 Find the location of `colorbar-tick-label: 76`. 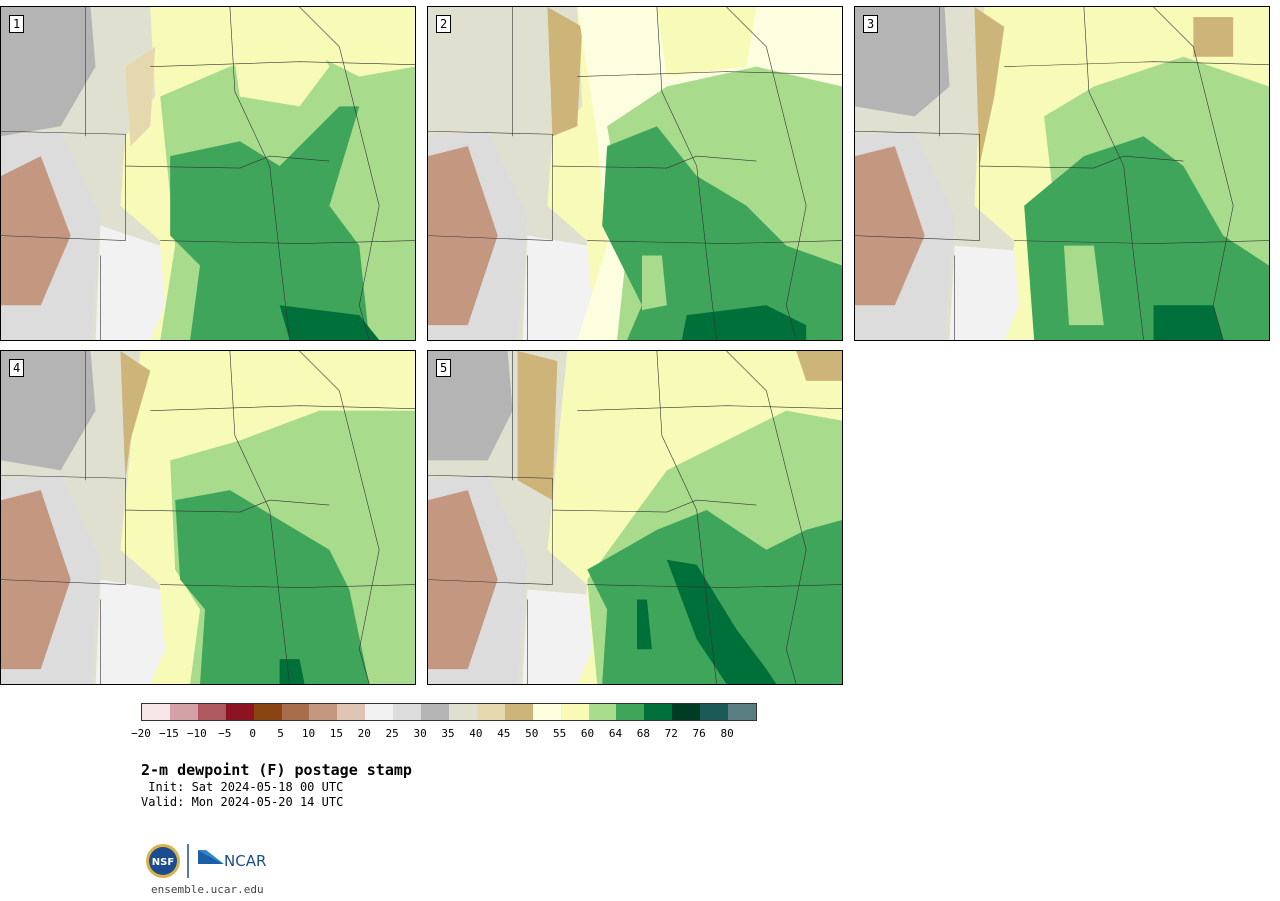

colorbar-tick-label: 76 is located at coordinates (699, 733).